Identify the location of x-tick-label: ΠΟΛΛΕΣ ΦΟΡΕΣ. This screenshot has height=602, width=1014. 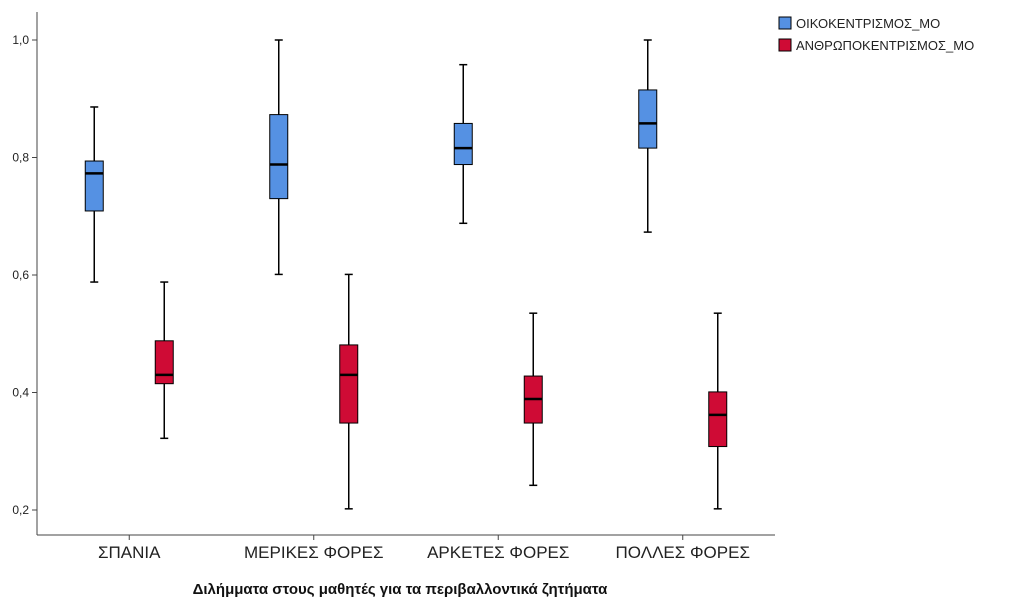
(683, 552).